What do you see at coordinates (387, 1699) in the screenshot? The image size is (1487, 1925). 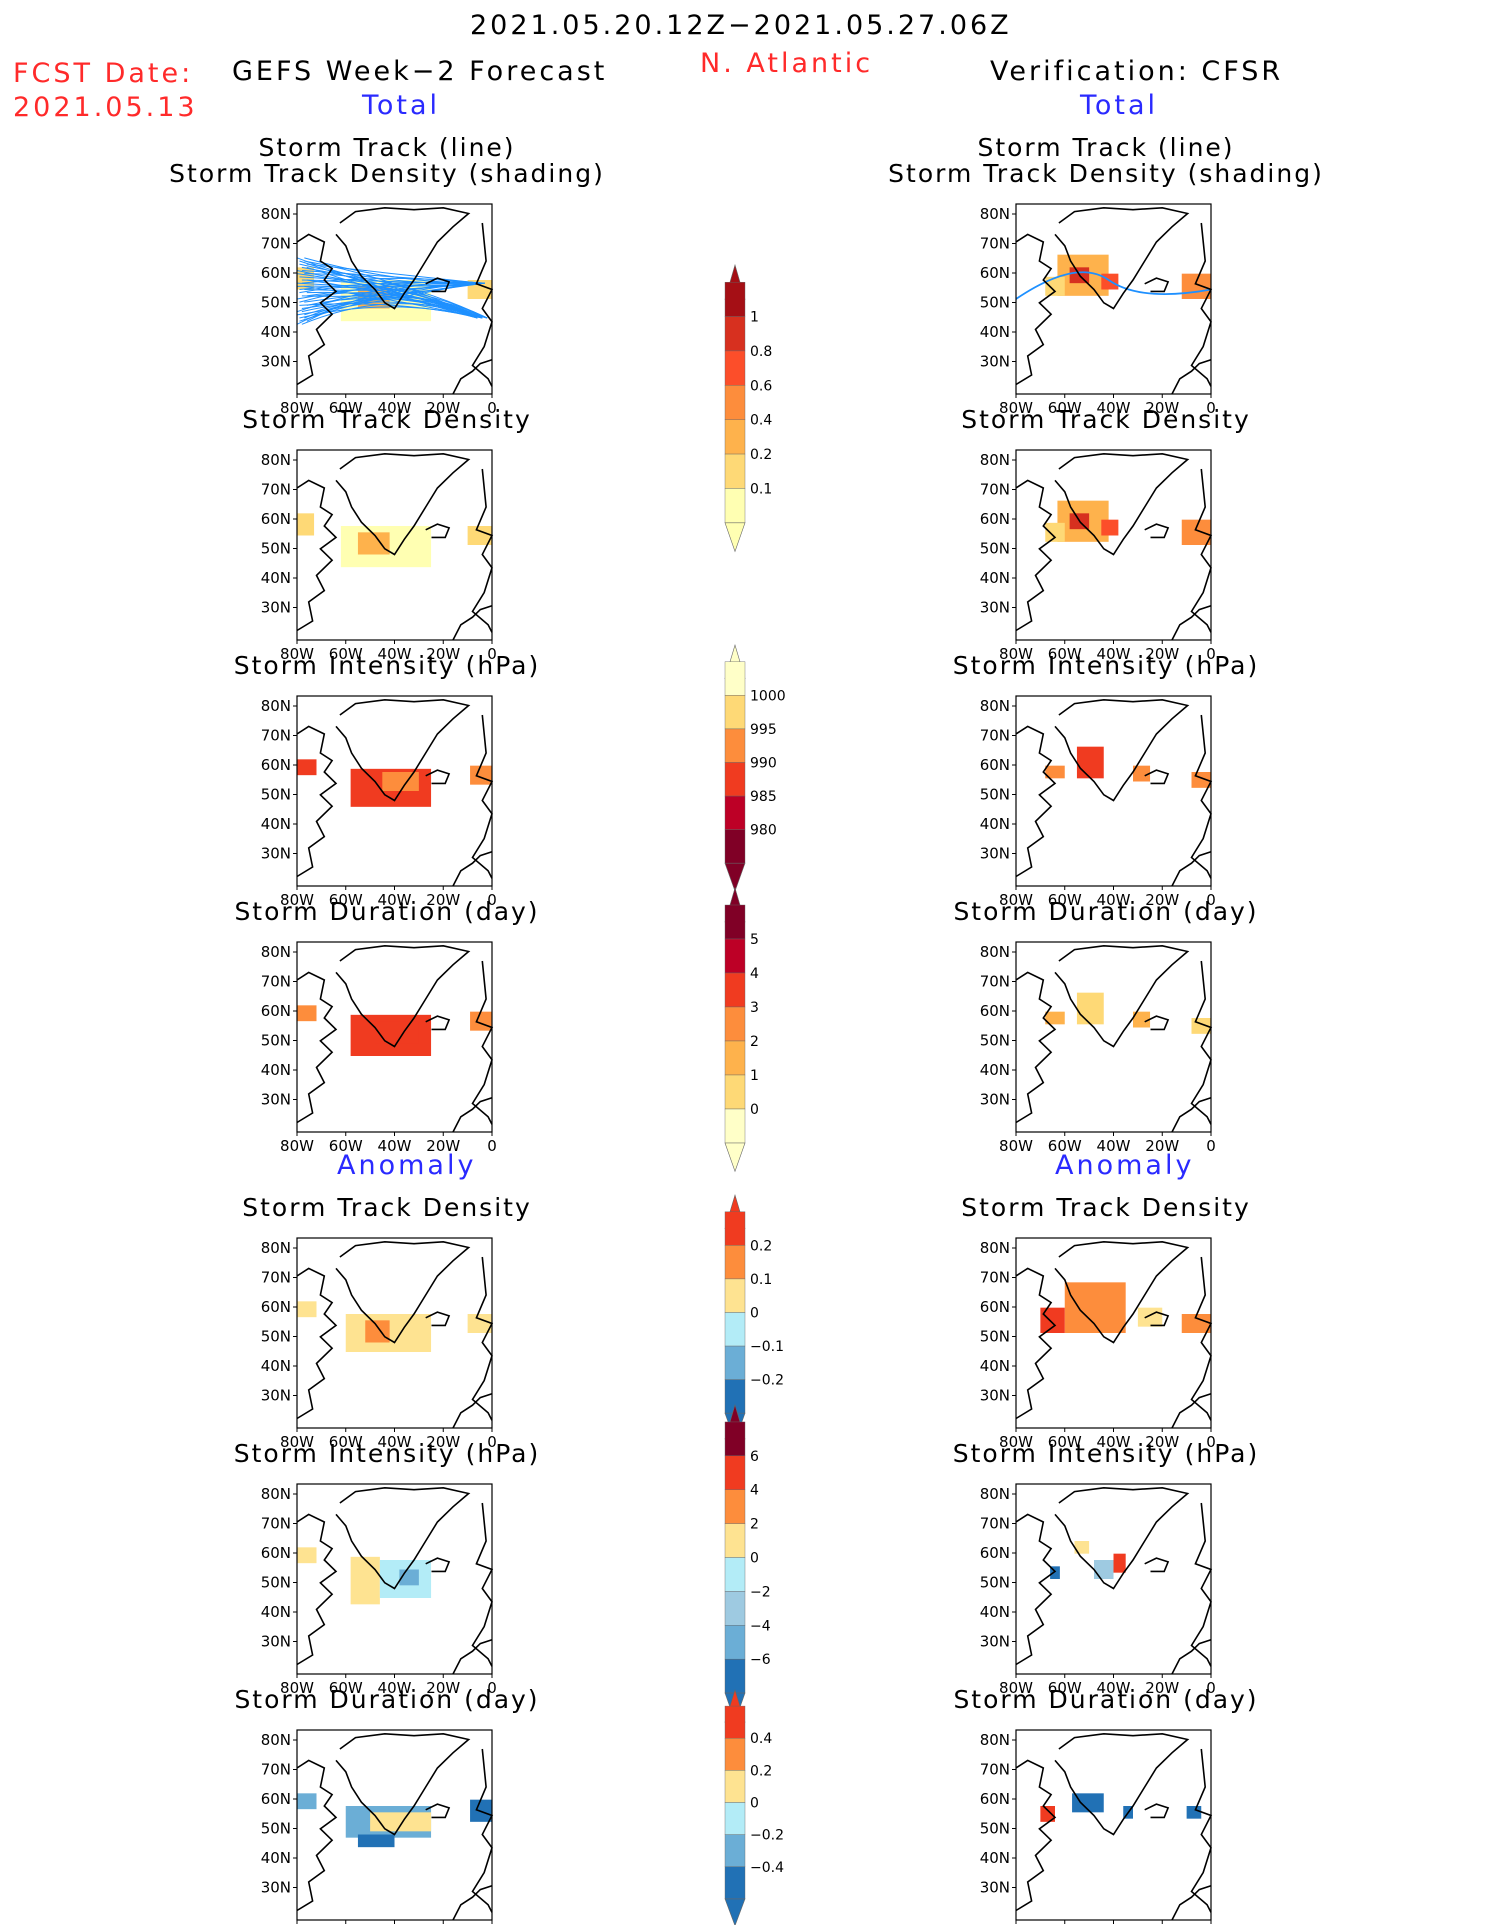 I see `panel-title-left-6: Storm Duration (day)` at bounding box center [387, 1699].